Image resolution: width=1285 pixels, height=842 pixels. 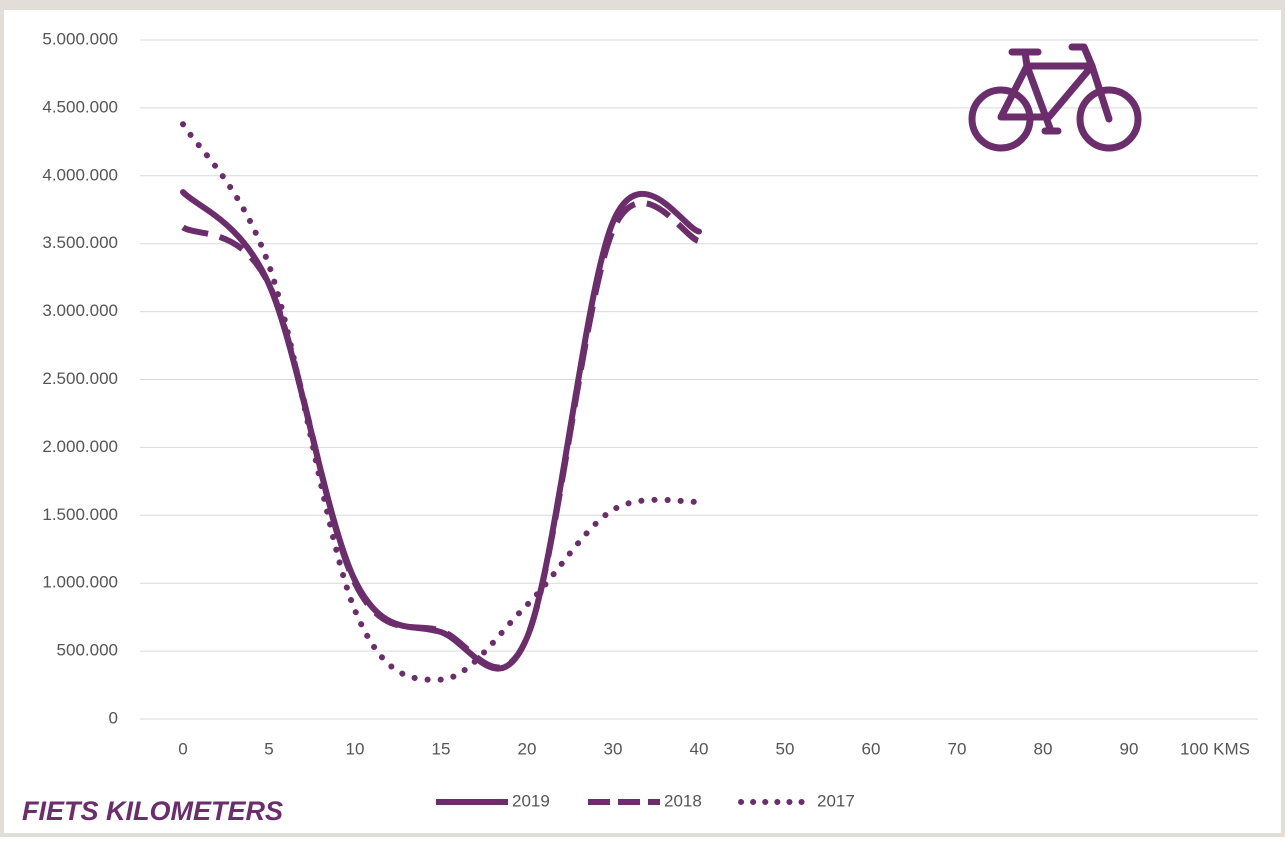 I want to click on x-tick-label: 0, so click(x=182, y=748).